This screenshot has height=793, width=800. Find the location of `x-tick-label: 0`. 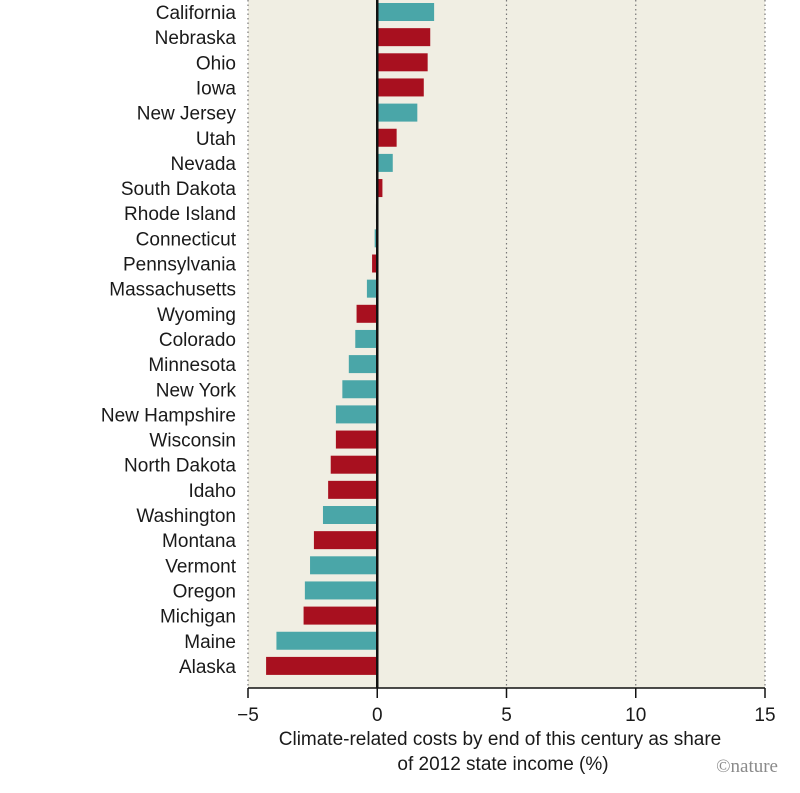

x-tick-label: 0 is located at coordinates (377, 715).